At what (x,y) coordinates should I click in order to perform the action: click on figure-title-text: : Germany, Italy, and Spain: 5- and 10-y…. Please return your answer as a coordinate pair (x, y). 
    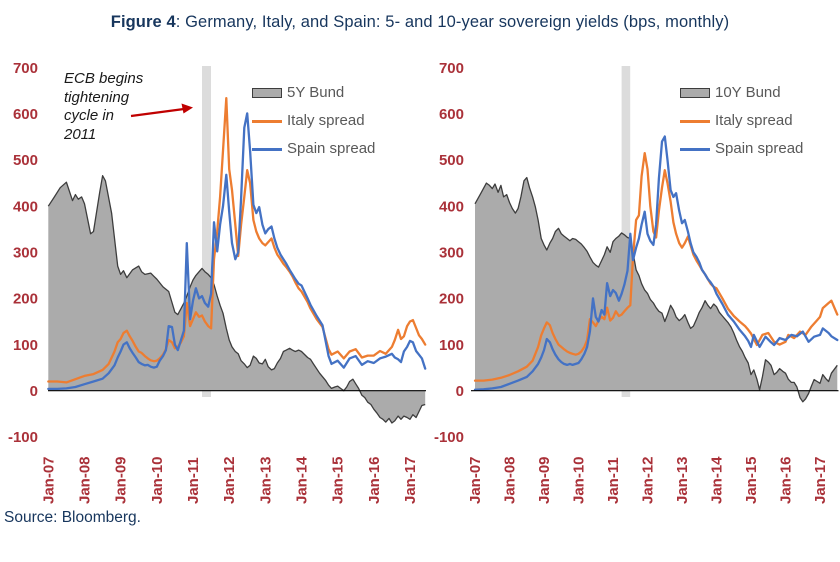
    Looking at the image, I should click on (452, 22).